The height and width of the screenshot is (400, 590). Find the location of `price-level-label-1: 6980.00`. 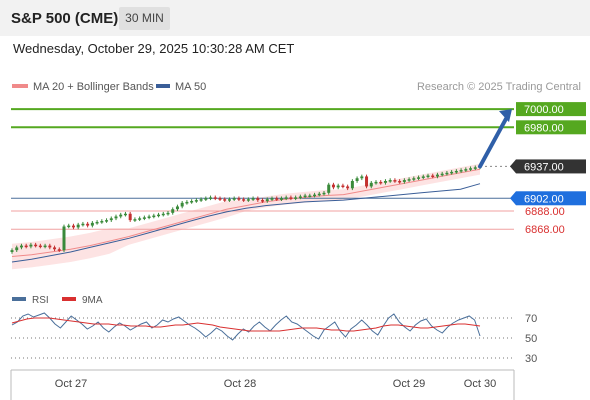

price-level-label-1: 6980.00 is located at coordinates (544, 128).